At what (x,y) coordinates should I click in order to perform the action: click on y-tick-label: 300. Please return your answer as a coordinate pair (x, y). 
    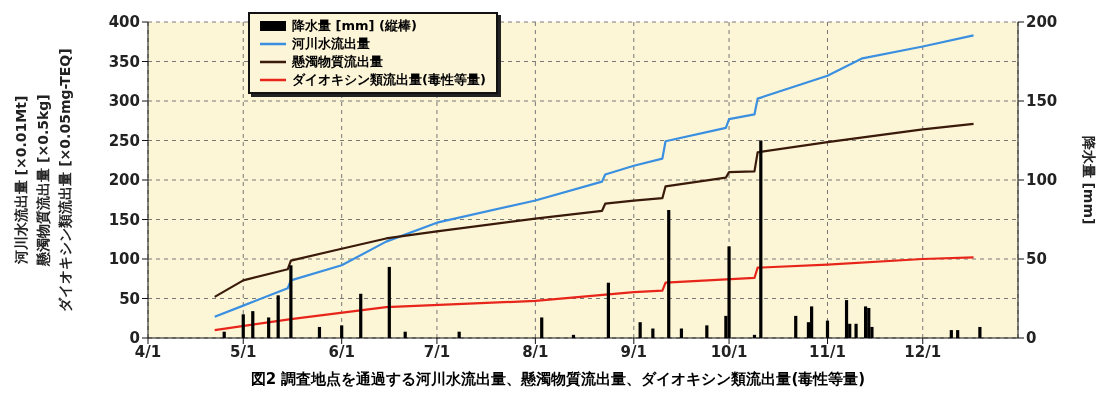
    Looking at the image, I should click on (124, 101).